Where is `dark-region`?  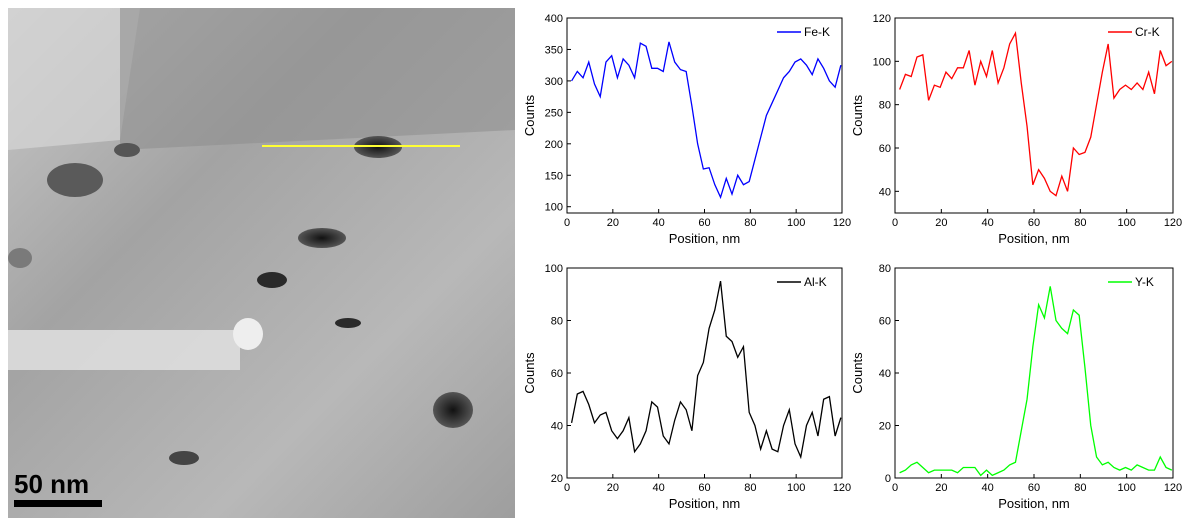 dark-region is located at coordinates (317, 79).